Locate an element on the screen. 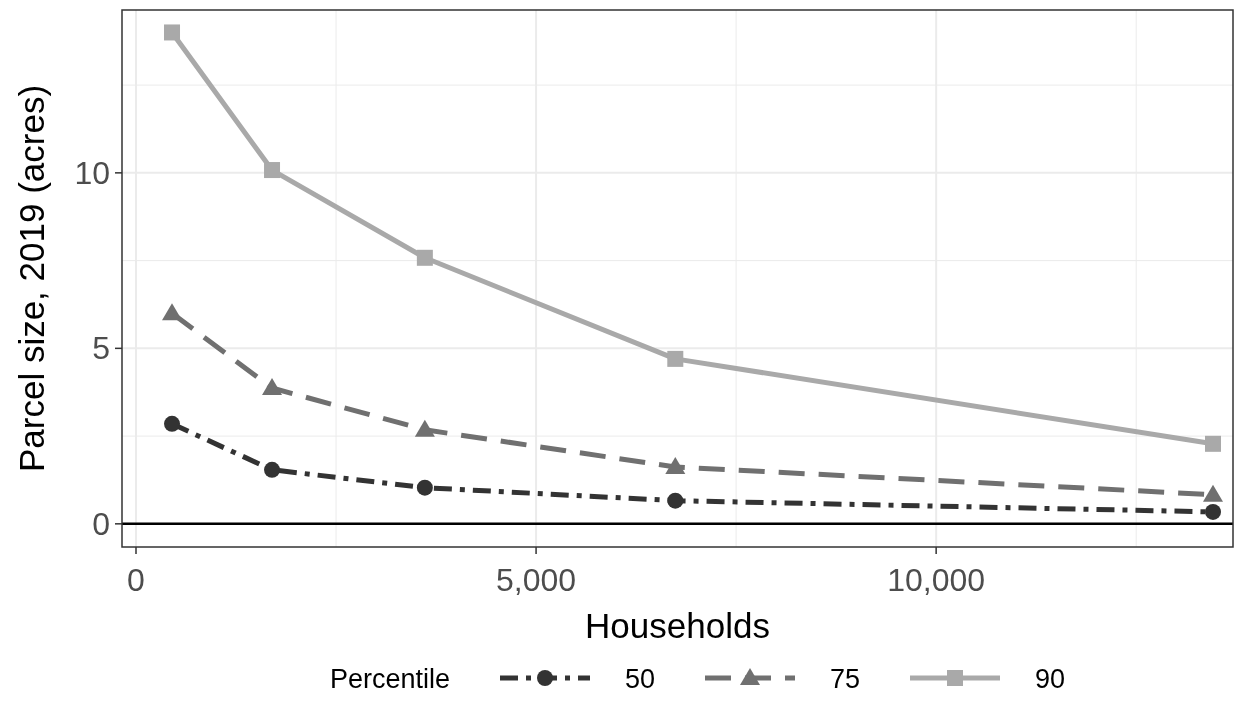 This screenshot has width=1238, height=722. legend-label: 50 is located at coordinates (640, 679).